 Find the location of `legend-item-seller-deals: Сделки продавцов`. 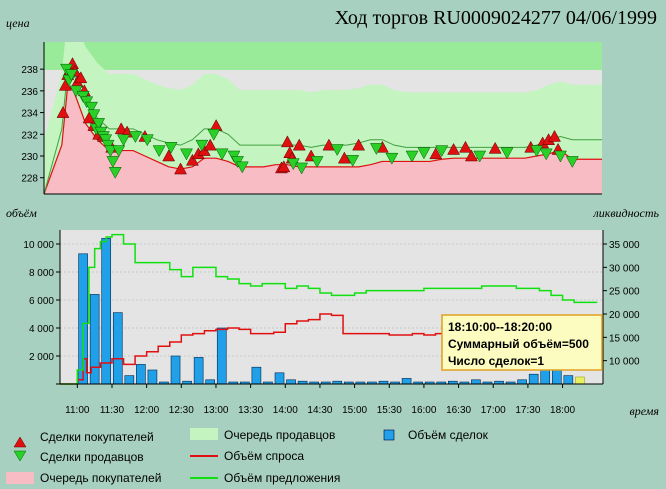

legend-item-seller-deals: Сделки продавцов is located at coordinates (78, 457).